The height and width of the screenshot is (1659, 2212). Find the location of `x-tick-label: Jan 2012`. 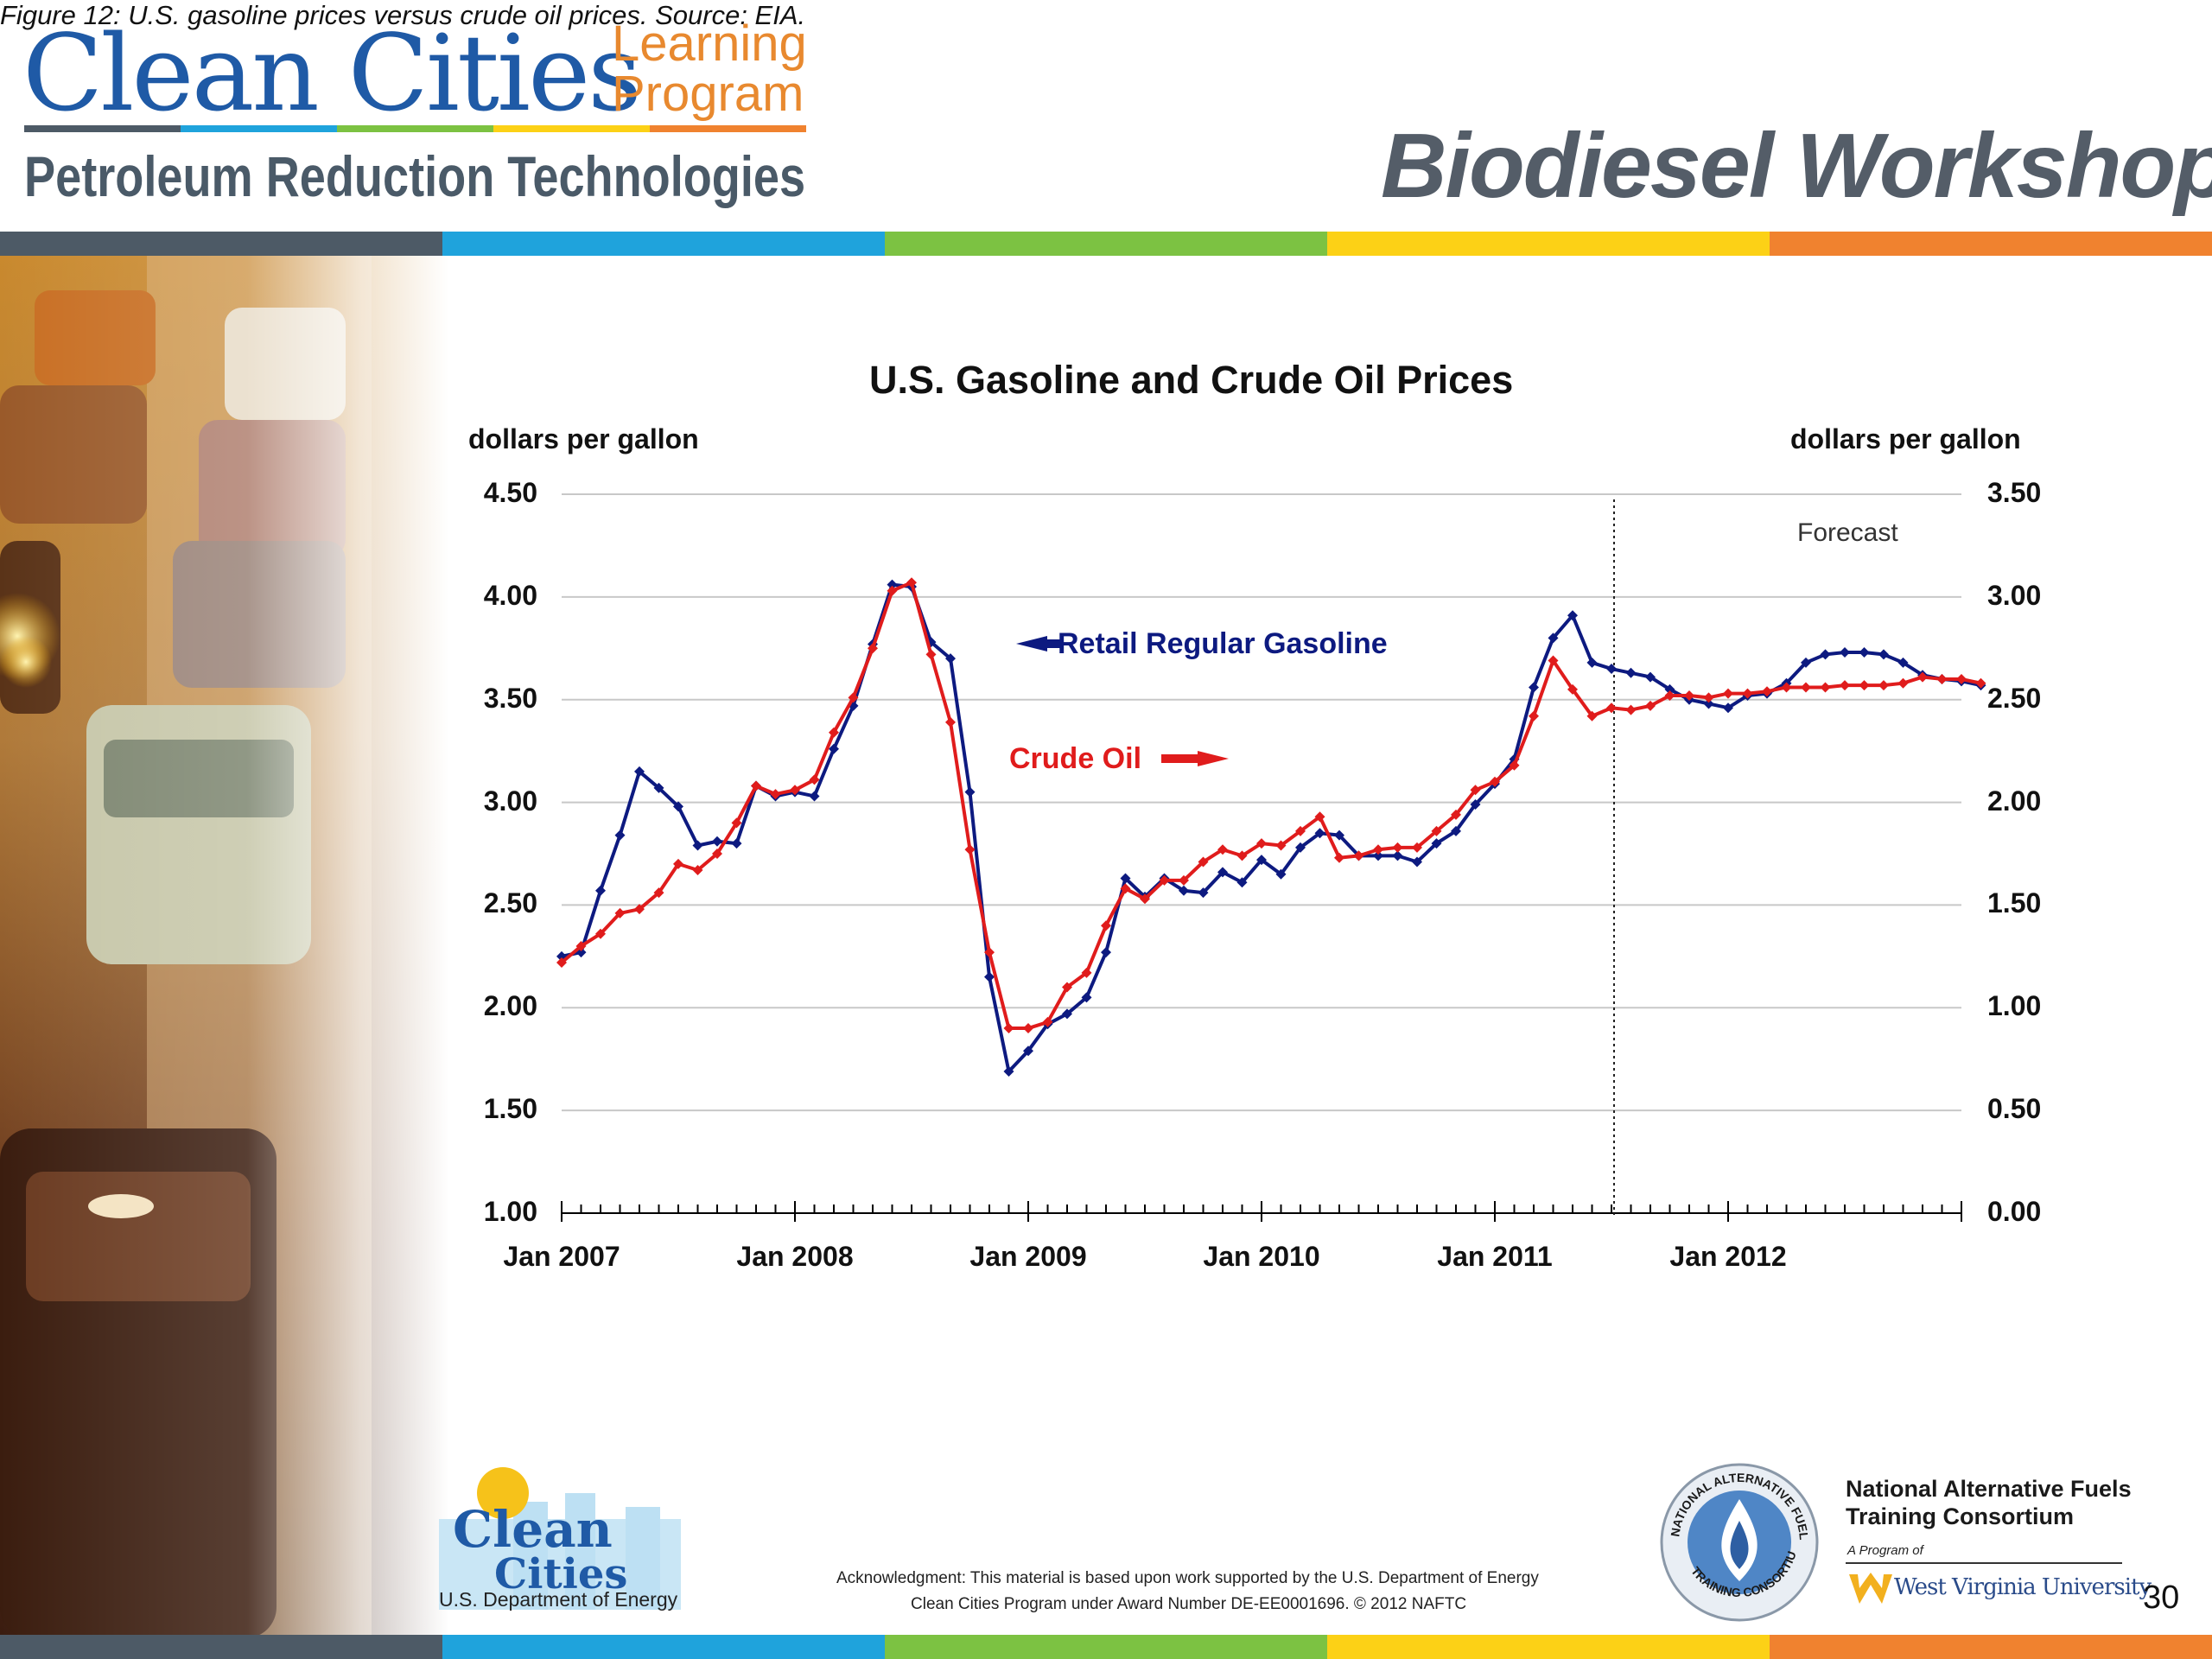

x-tick-label: Jan 2012 is located at coordinates (1728, 1256).